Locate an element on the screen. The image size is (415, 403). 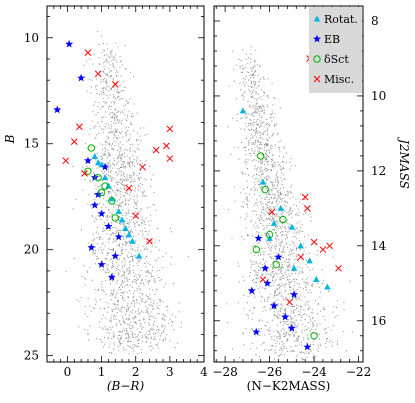
x-tick-label: 0 is located at coordinates (68, 372).